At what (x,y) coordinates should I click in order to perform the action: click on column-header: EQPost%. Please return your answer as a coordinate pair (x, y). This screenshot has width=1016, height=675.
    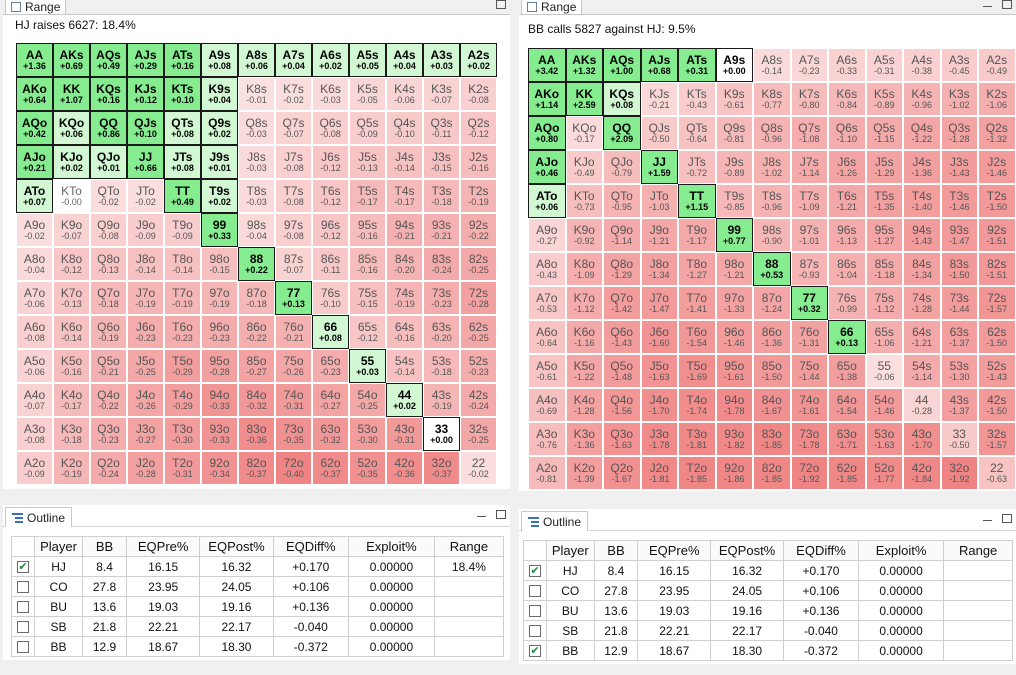
    Looking at the image, I should click on (747, 550).